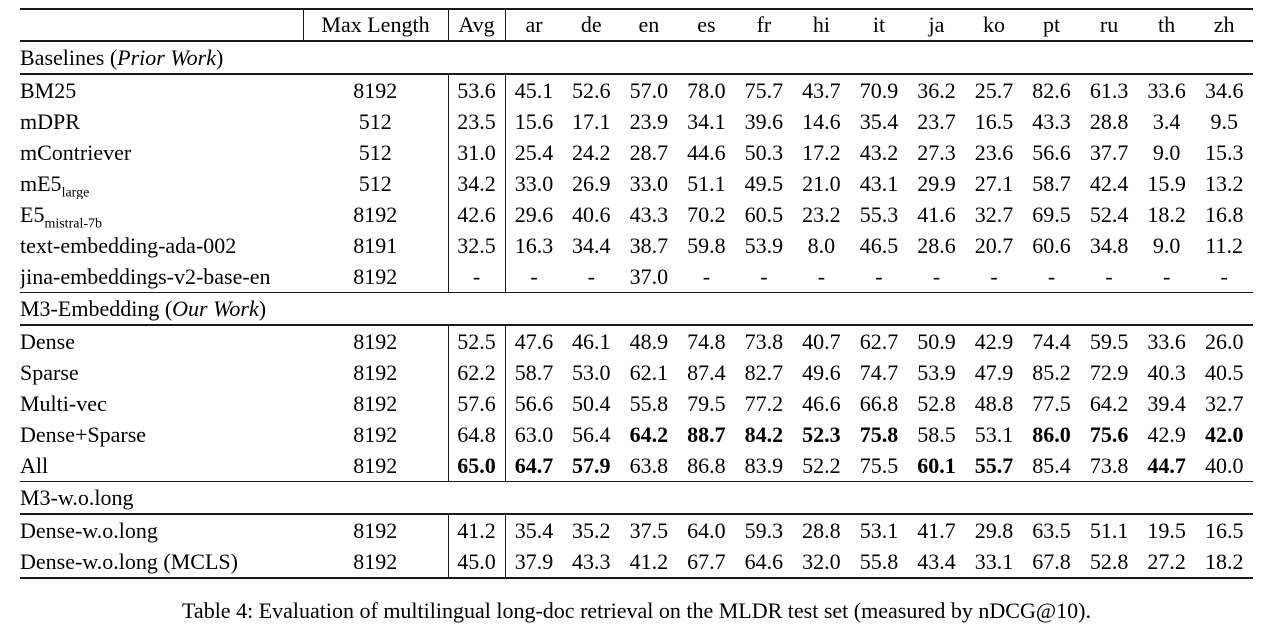 The width and height of the screenshot is (1270, 633). I want to click on score-cell: 35.2, so click(591, 530).